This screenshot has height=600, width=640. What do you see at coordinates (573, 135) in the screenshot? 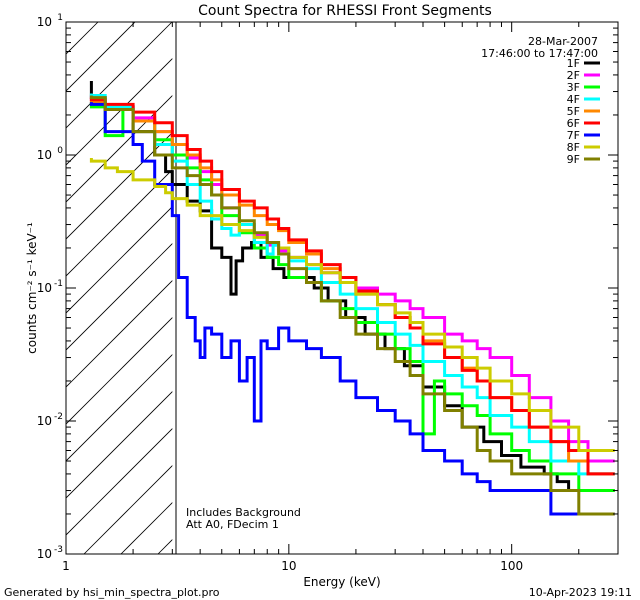
I see `legend-label-7F: 7F` at bounding box center [573, 135].